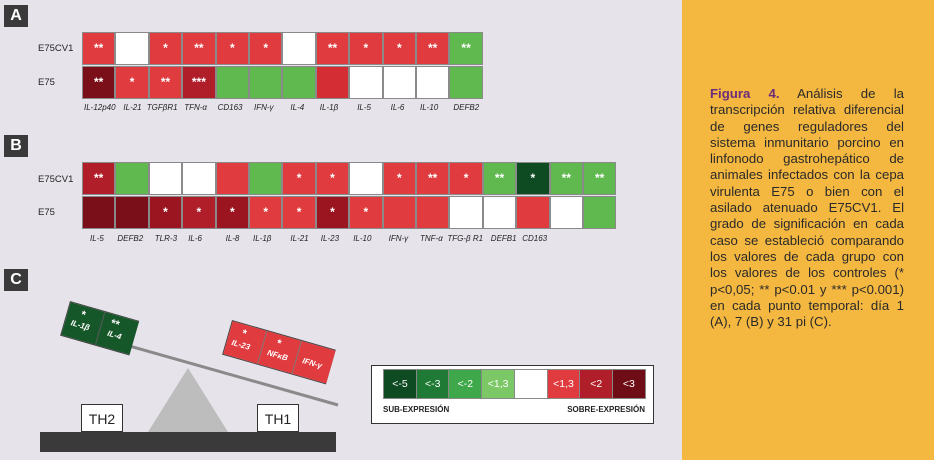 The height and width of the screenshot is (460, 934). I want to click on legend-swatch: <-3, so click(432, 384).